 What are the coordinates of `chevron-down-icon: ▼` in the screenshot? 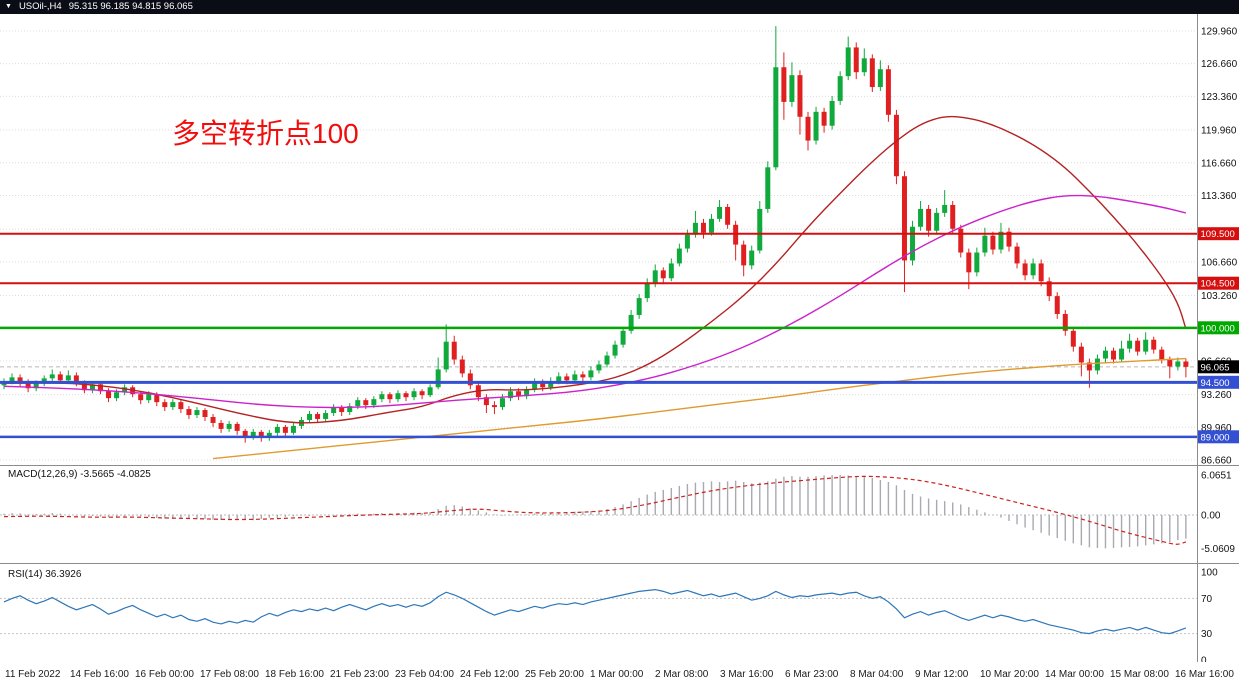 It's located at (8, 6).